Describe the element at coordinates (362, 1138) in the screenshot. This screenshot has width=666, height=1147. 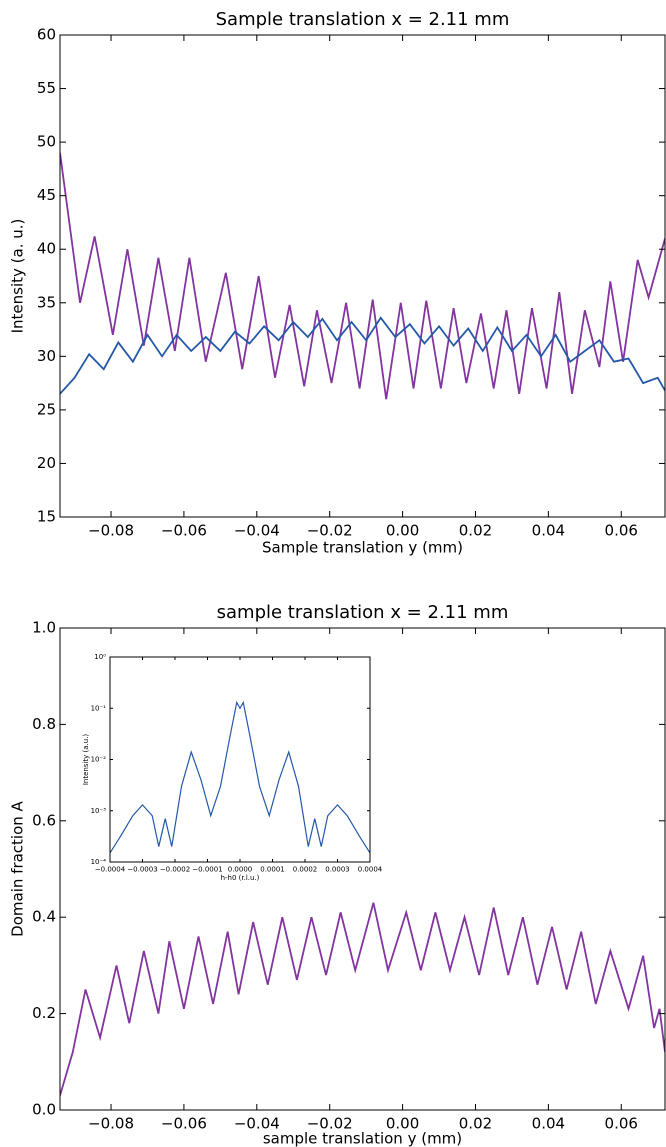
I see `x-axis-label: sample translation y (mm)` at that location.